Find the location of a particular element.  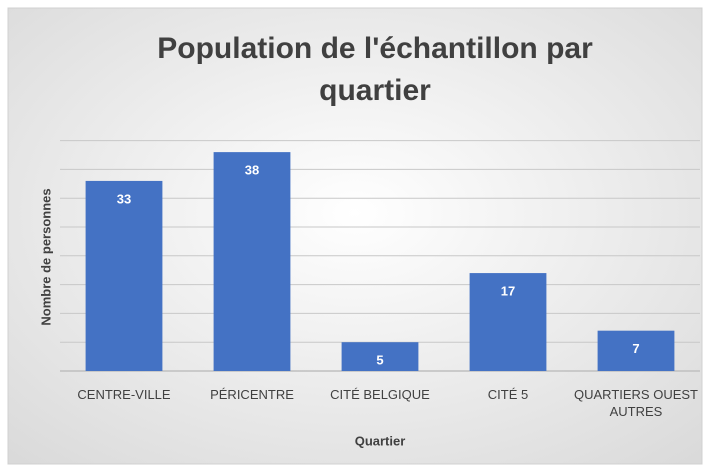

x-tick-label: CITÉ 5 is located at coordinates (508, 394).